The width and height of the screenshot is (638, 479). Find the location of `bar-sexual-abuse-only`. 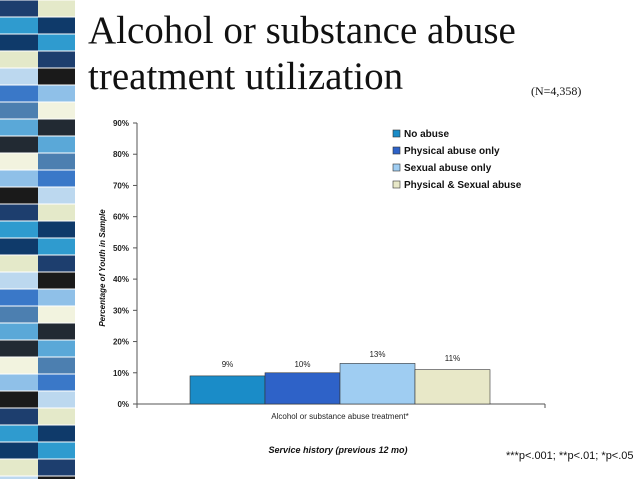

bar-sexual-abuse-only is located at coordinates (377, 384).